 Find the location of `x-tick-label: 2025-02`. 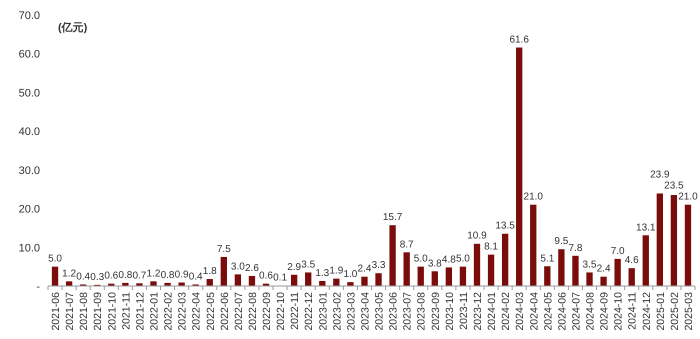

x-tick-label: 2025-02 is located at coordinates (674, 311).